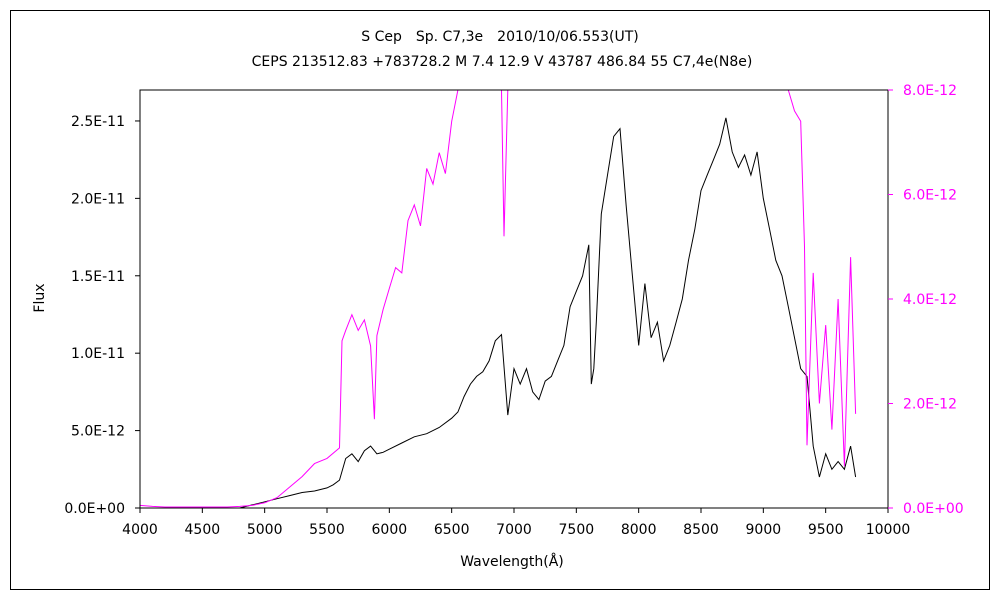 The height and width of the screenshot is (600, 1000). I want to click on y2-tick-label: 4.0E-12, so click(930, 300).